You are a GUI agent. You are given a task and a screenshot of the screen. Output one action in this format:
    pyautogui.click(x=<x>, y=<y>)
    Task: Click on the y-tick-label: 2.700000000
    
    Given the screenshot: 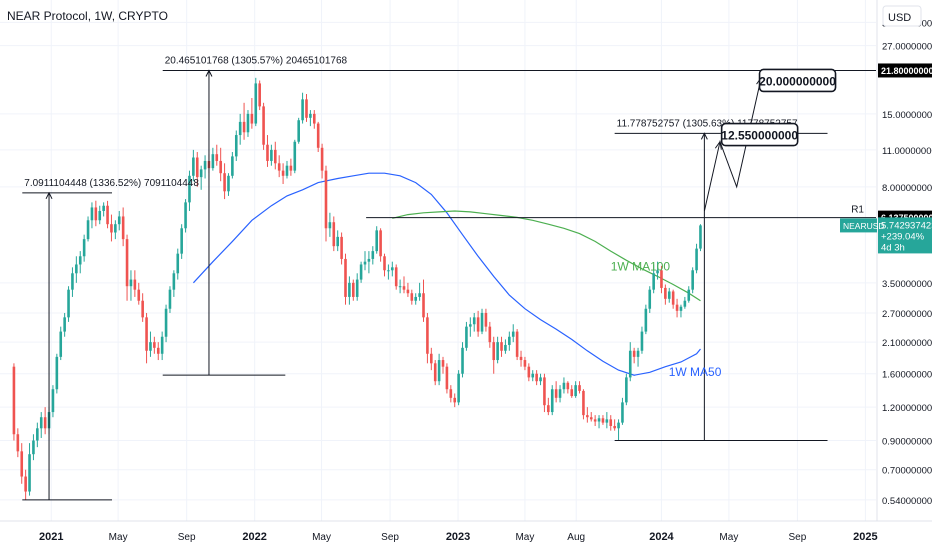 What is the action you would take?
    pyautogui.click(x=907, y=314)
    